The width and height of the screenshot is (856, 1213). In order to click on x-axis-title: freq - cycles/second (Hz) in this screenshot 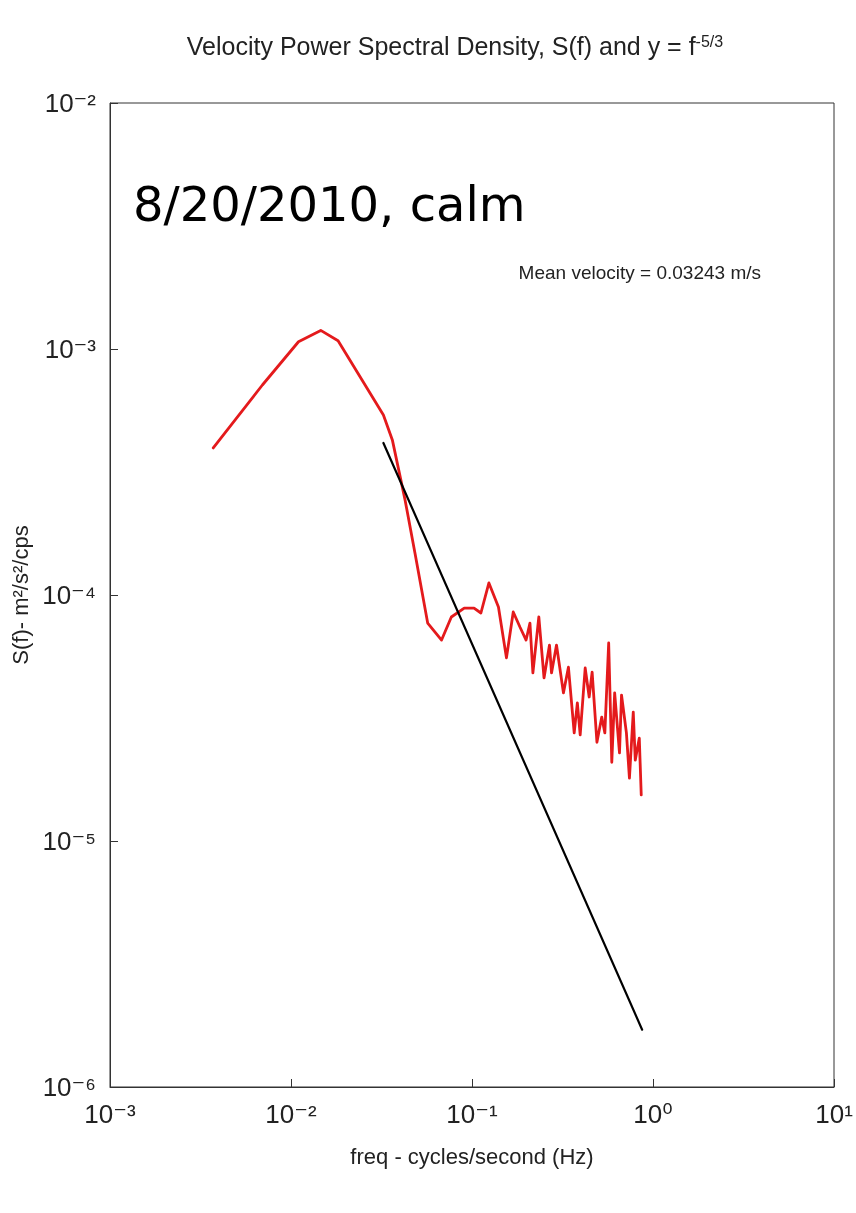, I will do `click(472, 1156)`.